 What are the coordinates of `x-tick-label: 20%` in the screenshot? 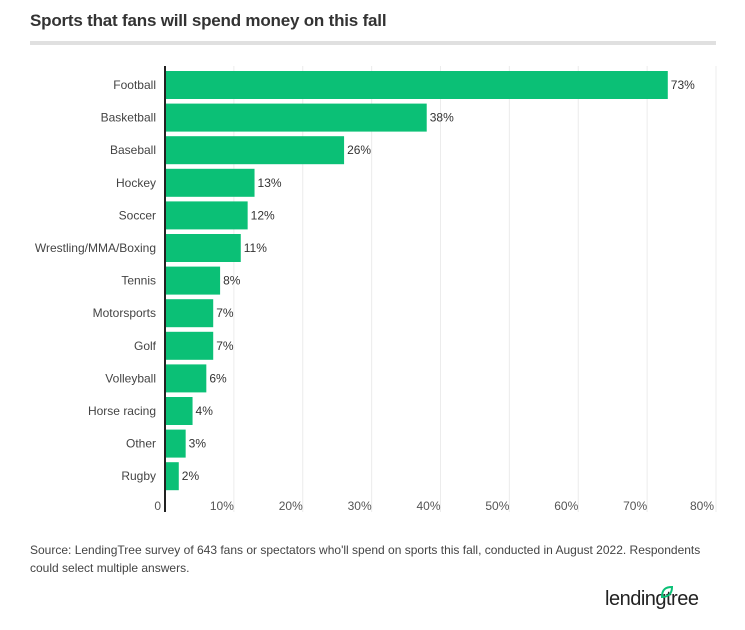 It's located at (291, 506).